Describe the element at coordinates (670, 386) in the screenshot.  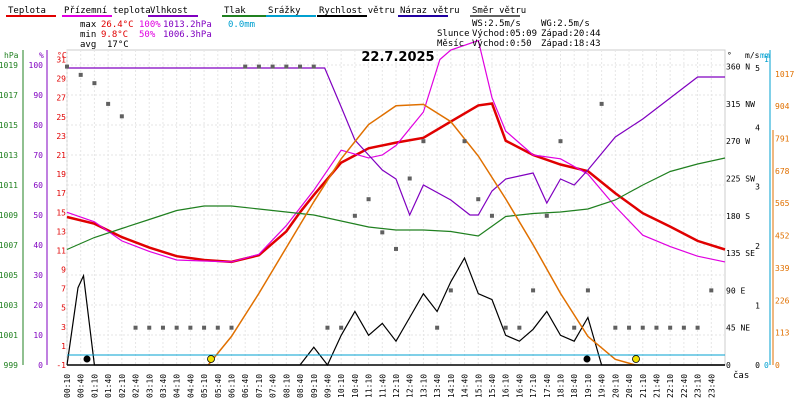
I see `x-tick-label: 22:10` at that location.